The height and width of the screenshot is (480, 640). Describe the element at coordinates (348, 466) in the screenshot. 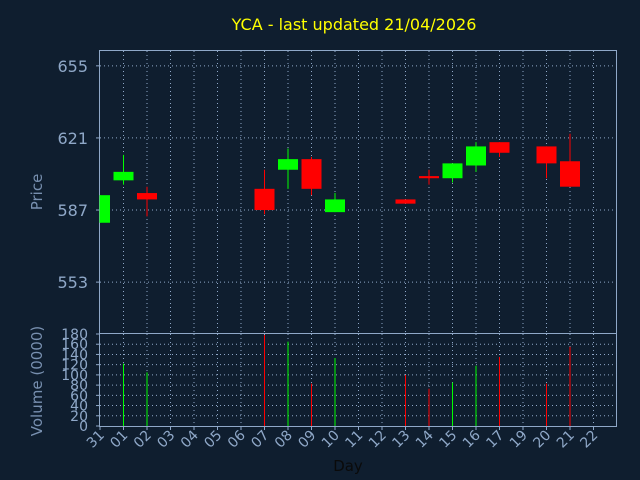

I see `x-axis-label: Day` at that location.